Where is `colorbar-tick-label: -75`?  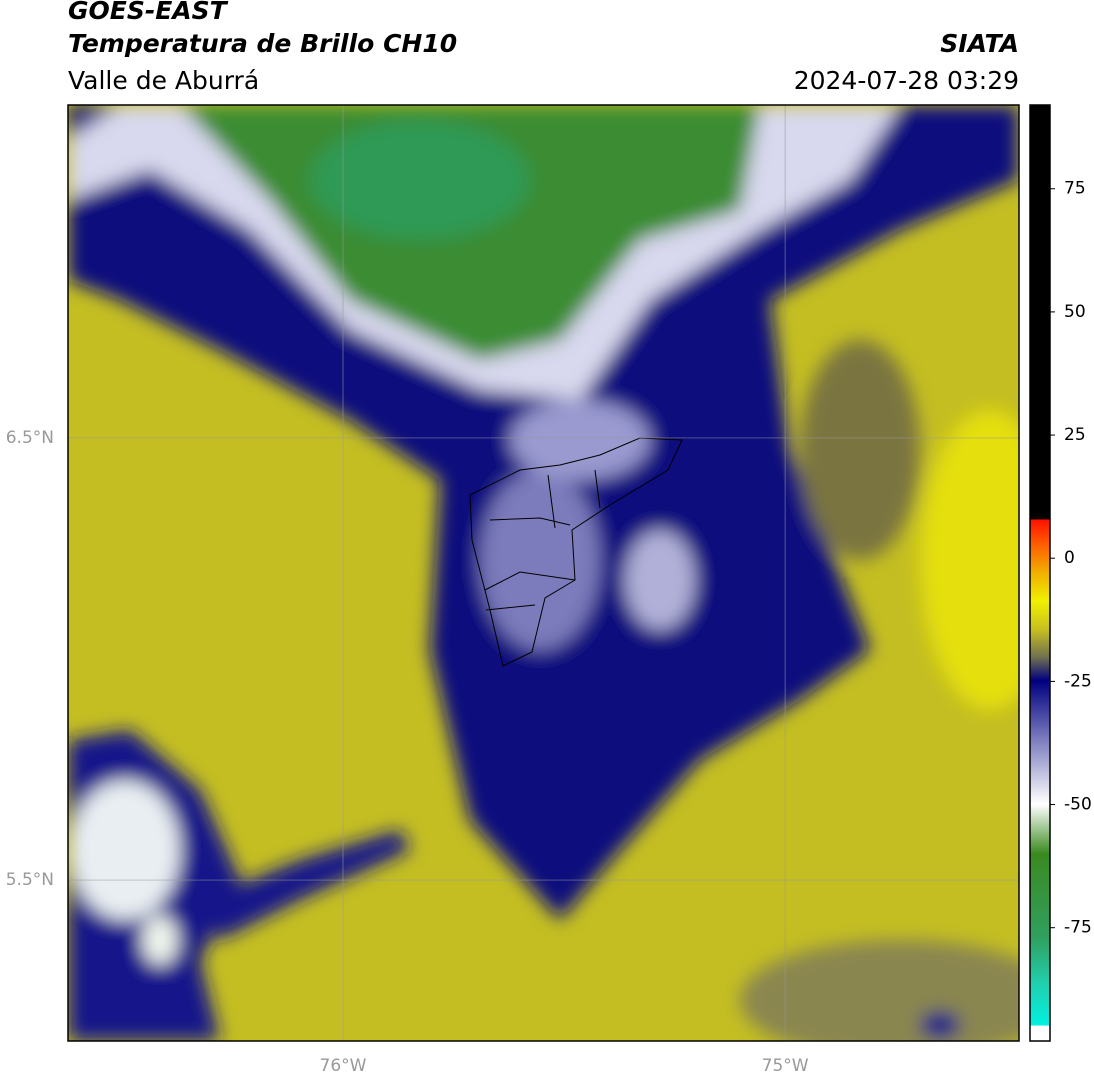
colorbar-tick-label: -75 is located at coordinates (1078, 928).